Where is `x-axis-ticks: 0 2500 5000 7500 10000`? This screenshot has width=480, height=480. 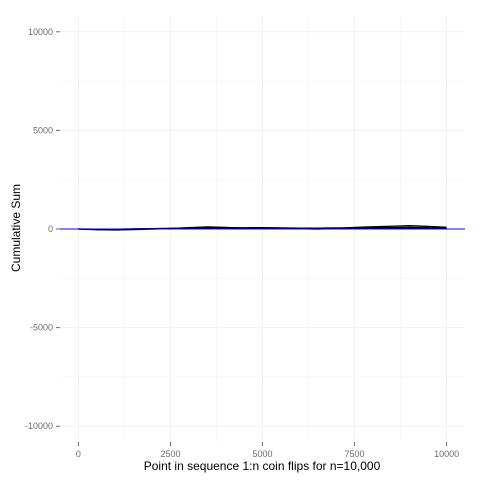 x-axis-ticks: 0 2500 5000 7500 10000 is located at coordinates (267, 450).